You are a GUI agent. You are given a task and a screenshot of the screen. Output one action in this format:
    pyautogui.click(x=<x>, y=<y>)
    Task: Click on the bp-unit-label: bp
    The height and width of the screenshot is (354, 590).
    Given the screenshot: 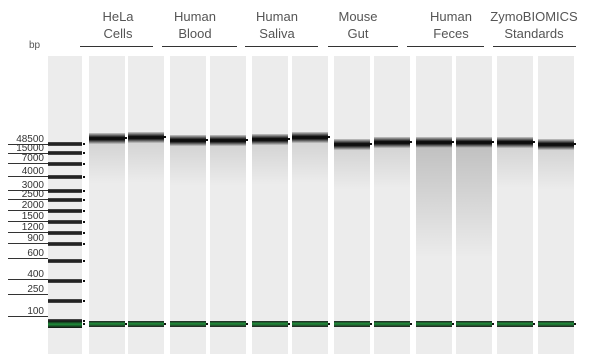 What is the action you would take?
    pyautogui.click(x=35, y=45)
    